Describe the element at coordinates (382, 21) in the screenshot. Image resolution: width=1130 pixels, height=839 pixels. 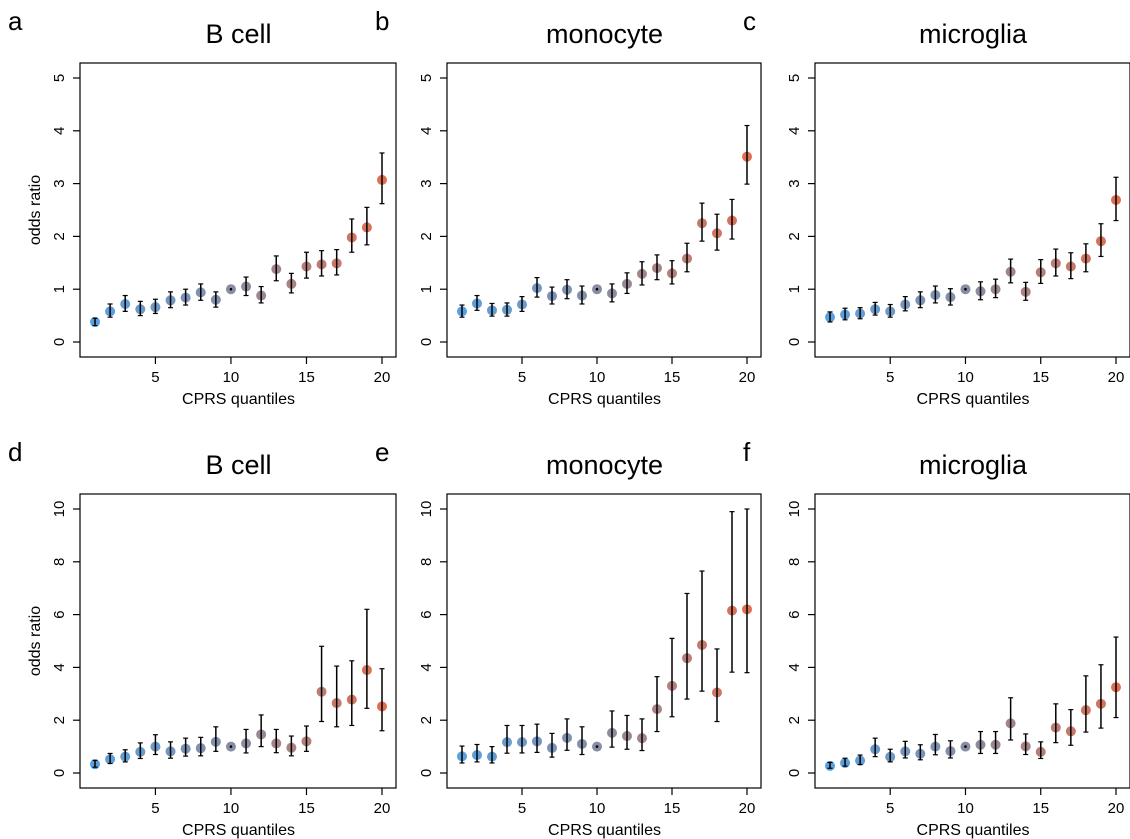
I see `panel-letter: b` at that location.